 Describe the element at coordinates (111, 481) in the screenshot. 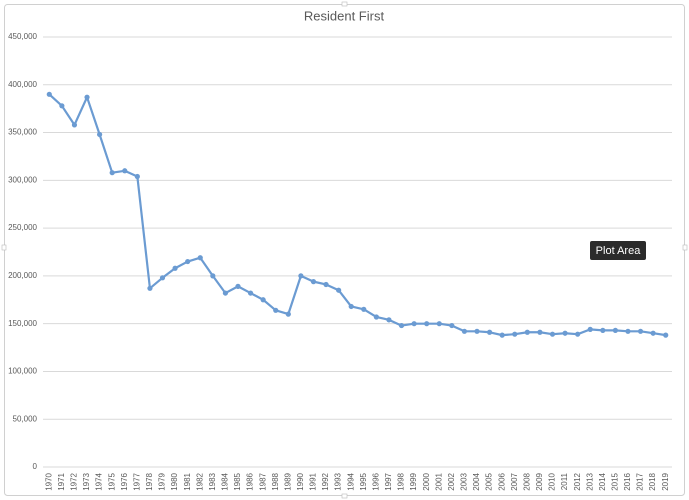

I see `x-tick-label: 1975` at that location.